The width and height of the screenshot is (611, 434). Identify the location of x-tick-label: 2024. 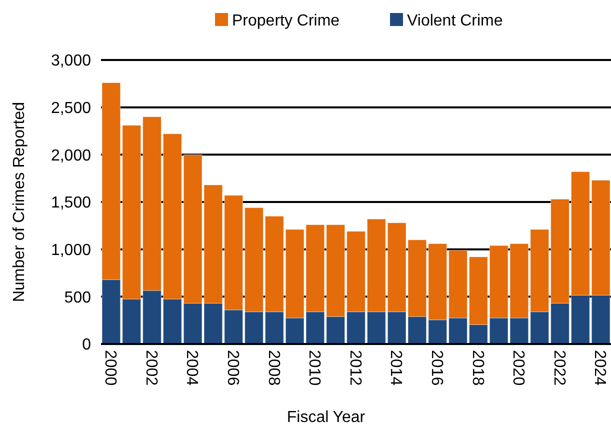
(599, 368).